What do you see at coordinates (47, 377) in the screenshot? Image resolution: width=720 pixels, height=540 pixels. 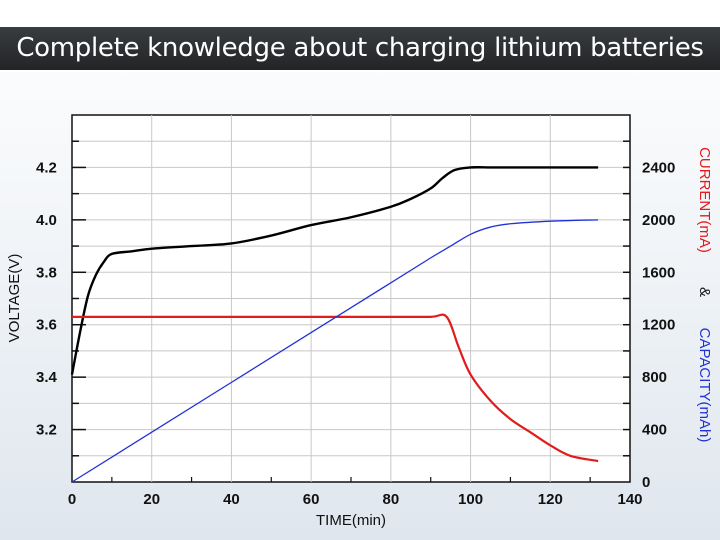 I see `y-left-tick-label: 3.4` at bounding box center [47, 377].